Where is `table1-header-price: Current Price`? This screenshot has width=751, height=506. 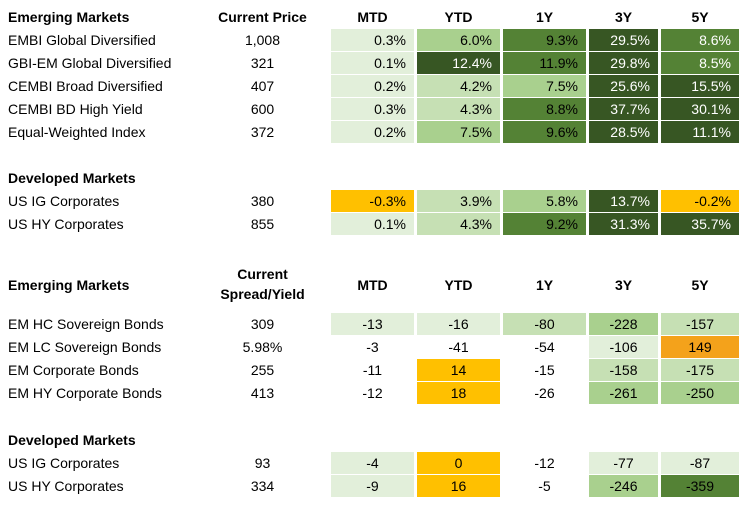 table1-header-price: Current Price is located at coordinates (262, 17).